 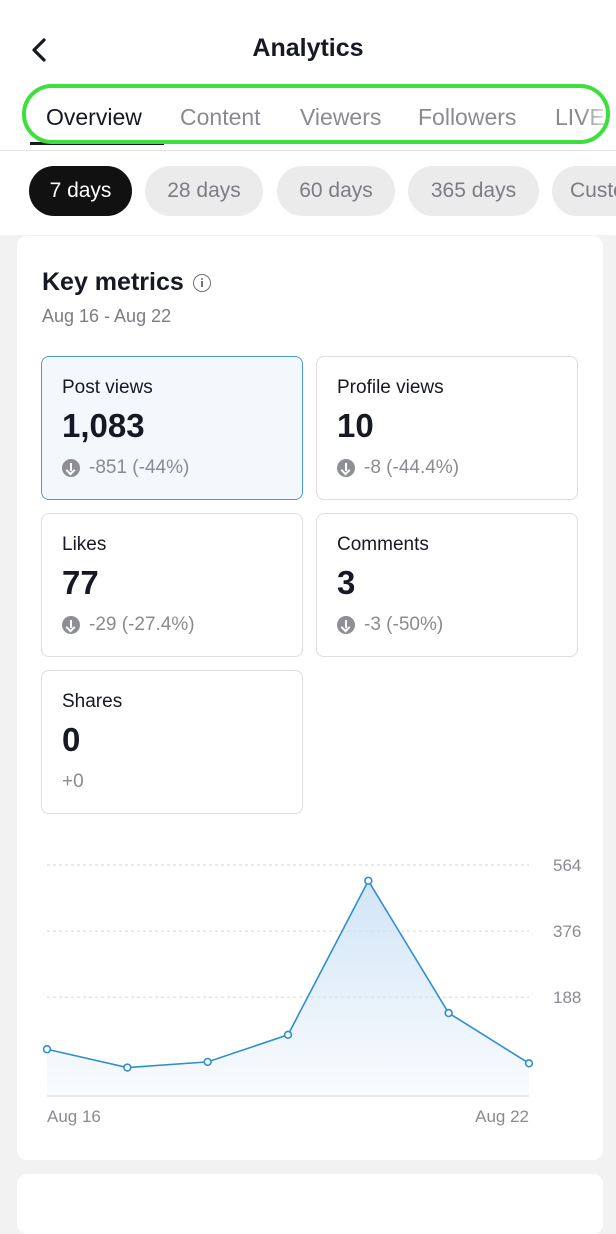 What do you see at coordinates (92, 701) in the screenshot?
I see `metric-label: Shares` at bounding box center [92, 701].